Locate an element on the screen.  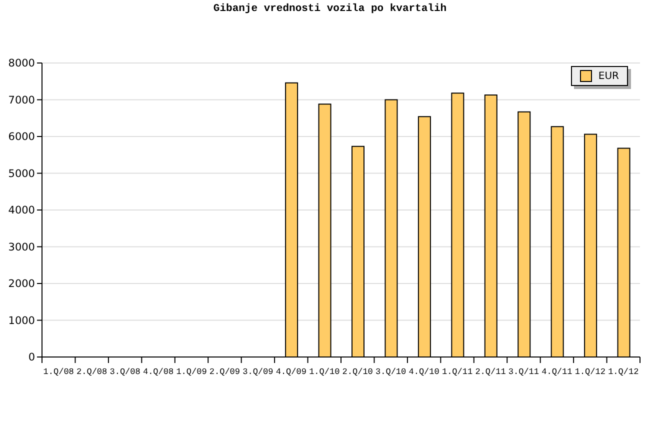
x-tick-label: 2.Q/09 is located at coordinates (224, 372).